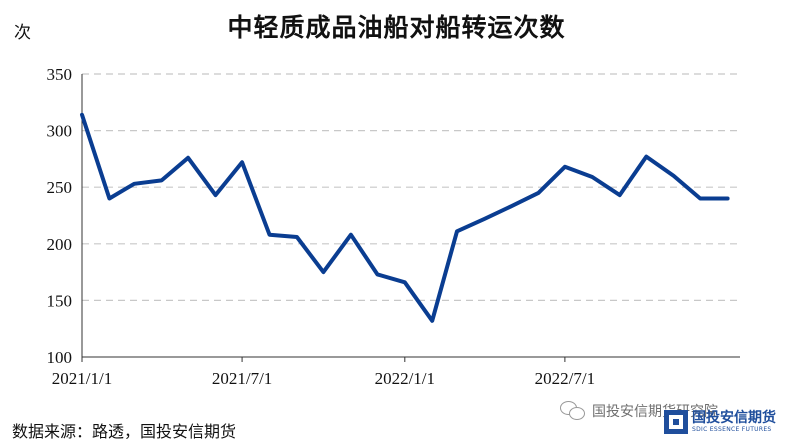 The image size is (793, 446). Describe the element at coordinates (396, 27) in the screenshot. I see `chart-title: 中轻质成品油船对船转运次数` at that location.